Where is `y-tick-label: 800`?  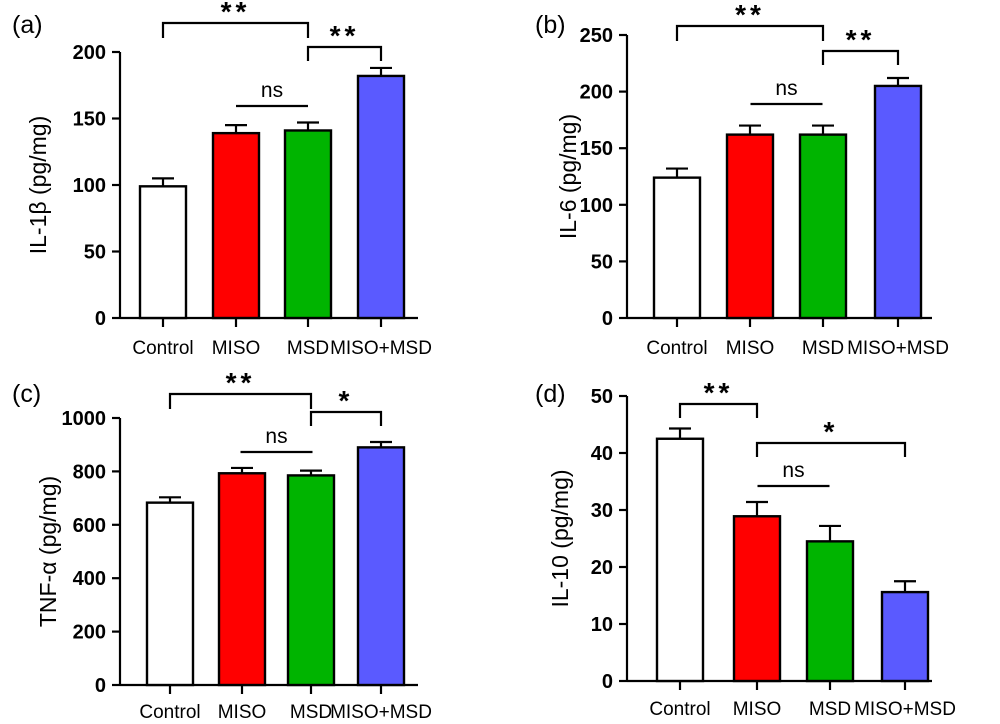 y-tick-label: 800 is located at coordinates (89, 472).